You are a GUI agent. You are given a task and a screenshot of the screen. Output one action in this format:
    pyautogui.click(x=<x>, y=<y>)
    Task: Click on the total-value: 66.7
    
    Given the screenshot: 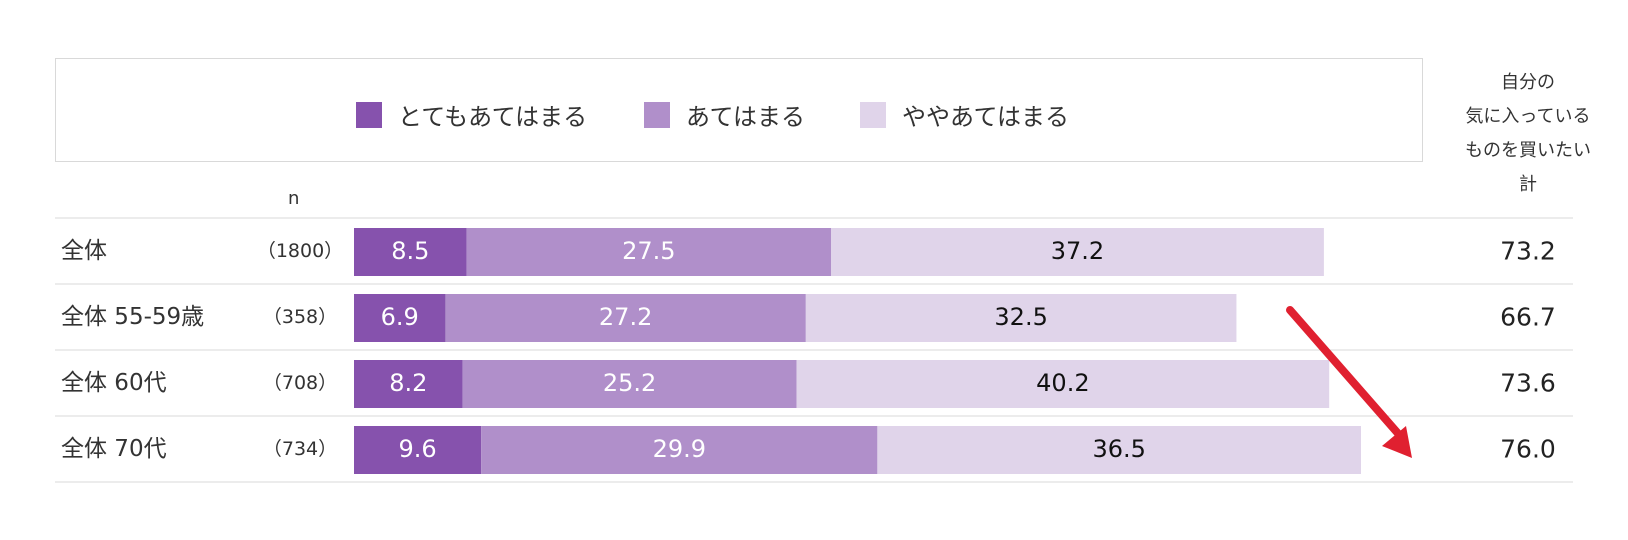 What is the action you would take?
    pyautogui.click(x=1528, y=317)
    